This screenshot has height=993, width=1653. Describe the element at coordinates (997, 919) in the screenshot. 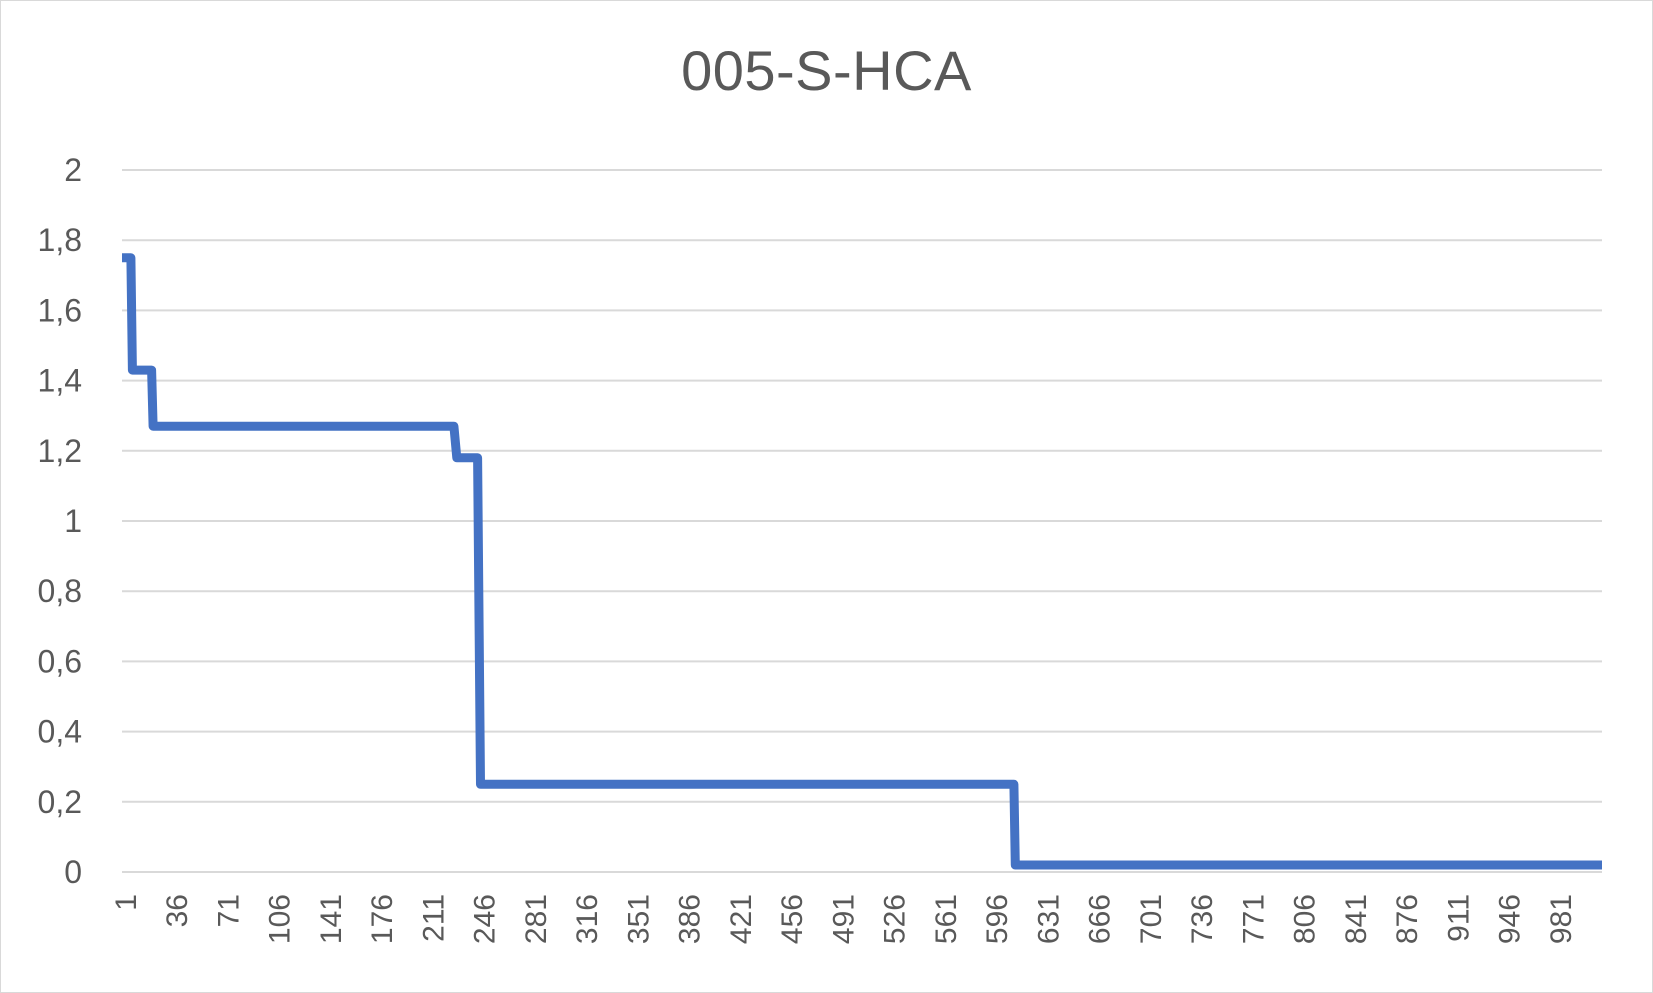

I see `x-tick-label: 596` at that location.